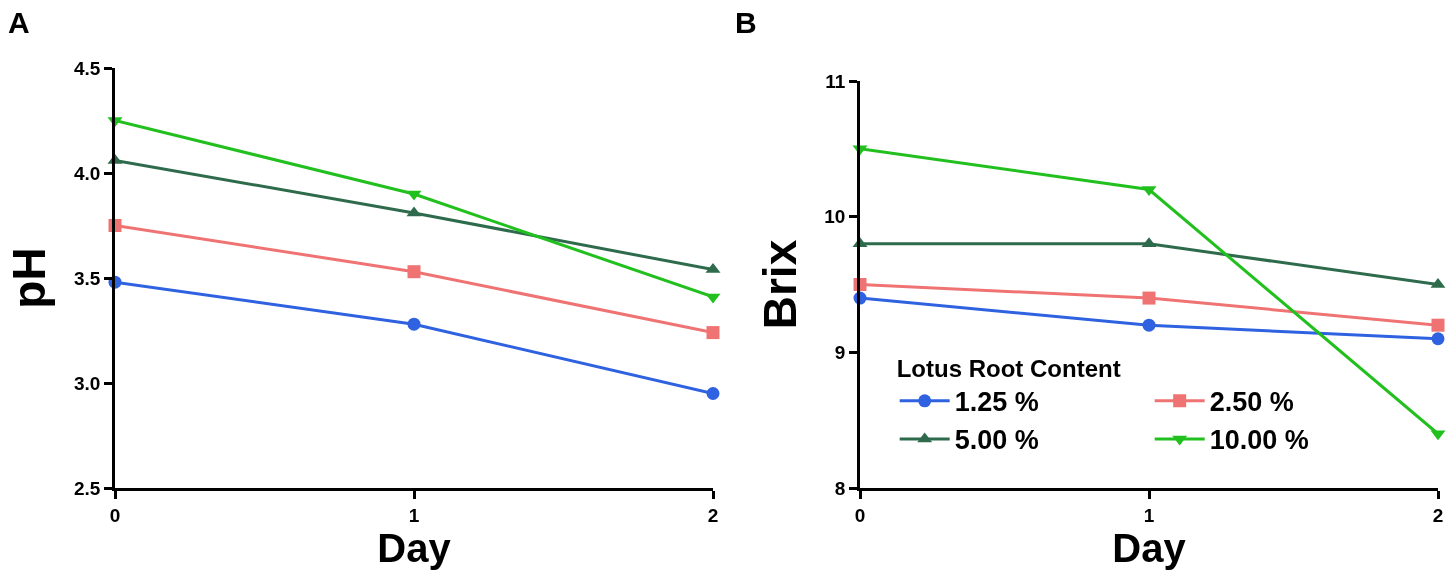  Describe the element at coordinates (835, 81) in the screenshot. I see `y-tick-label: 11` at that location.